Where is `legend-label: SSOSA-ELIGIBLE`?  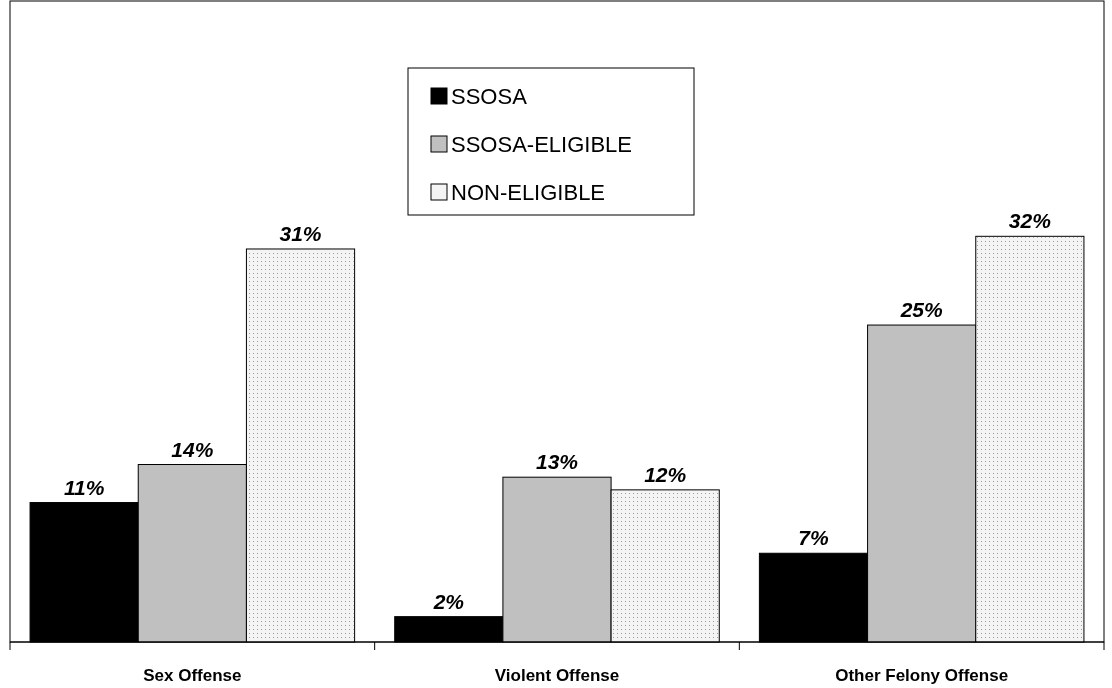
legend-label: SSOSA-ELIGIBLE is located at coordinates (541, 144).